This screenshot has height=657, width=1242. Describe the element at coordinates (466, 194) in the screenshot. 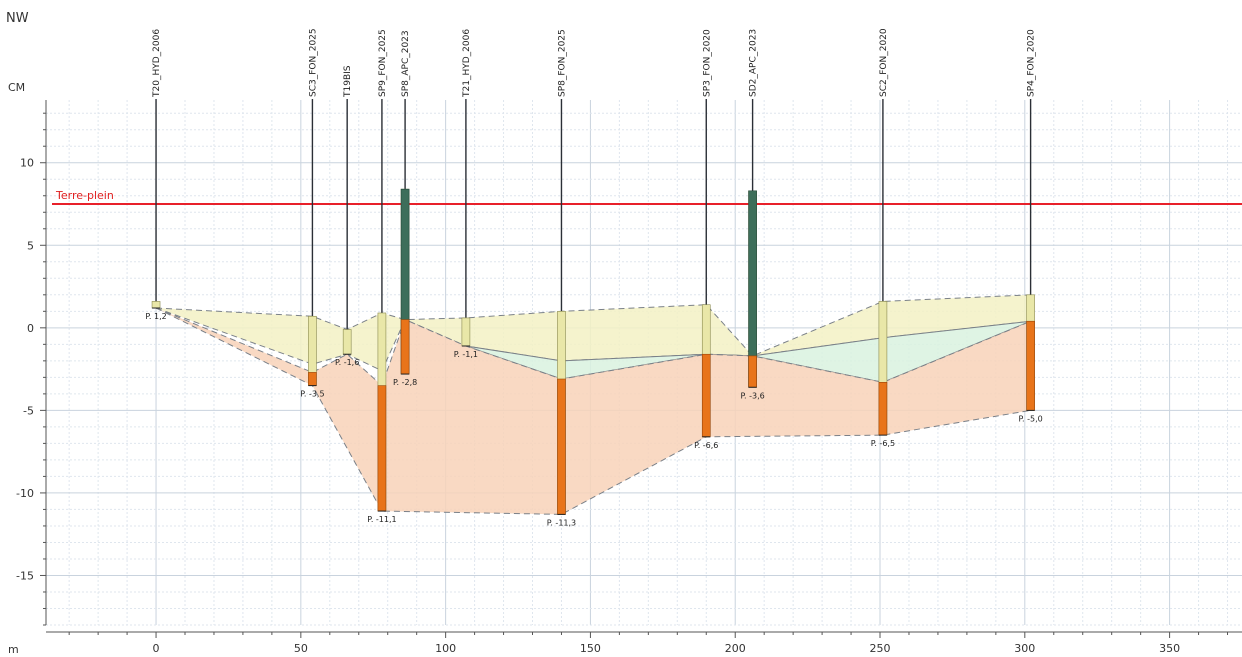

I see `borehole: T21_HYD_2006 P. -1,1` at that location.